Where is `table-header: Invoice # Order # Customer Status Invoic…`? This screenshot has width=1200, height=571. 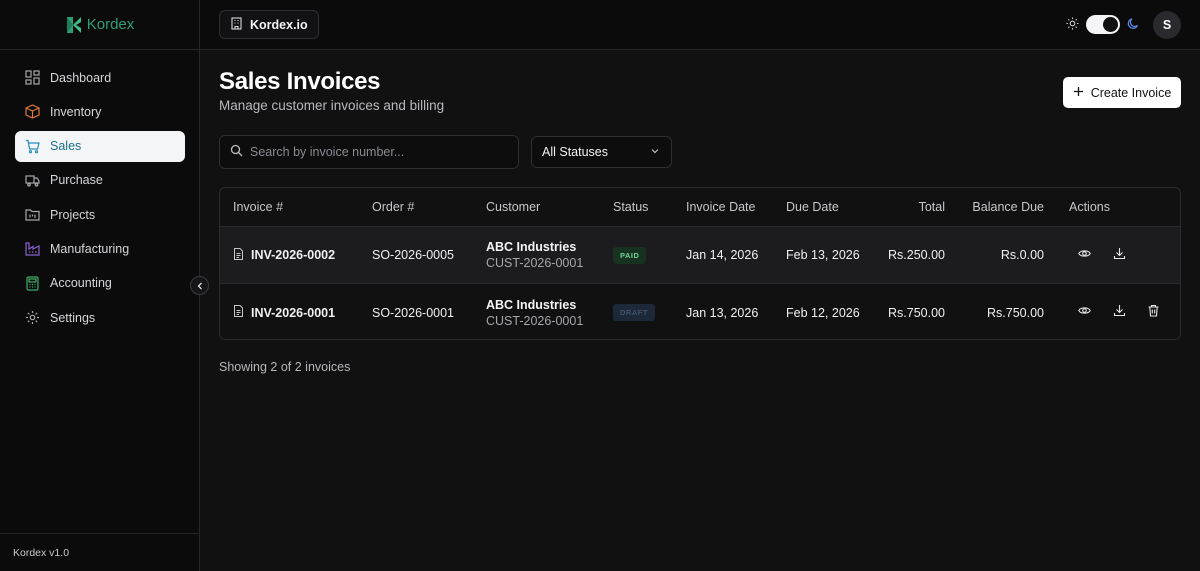
table-header: Invoice # Order # Customer Status Invoic… is located at coordinates (700, 207).